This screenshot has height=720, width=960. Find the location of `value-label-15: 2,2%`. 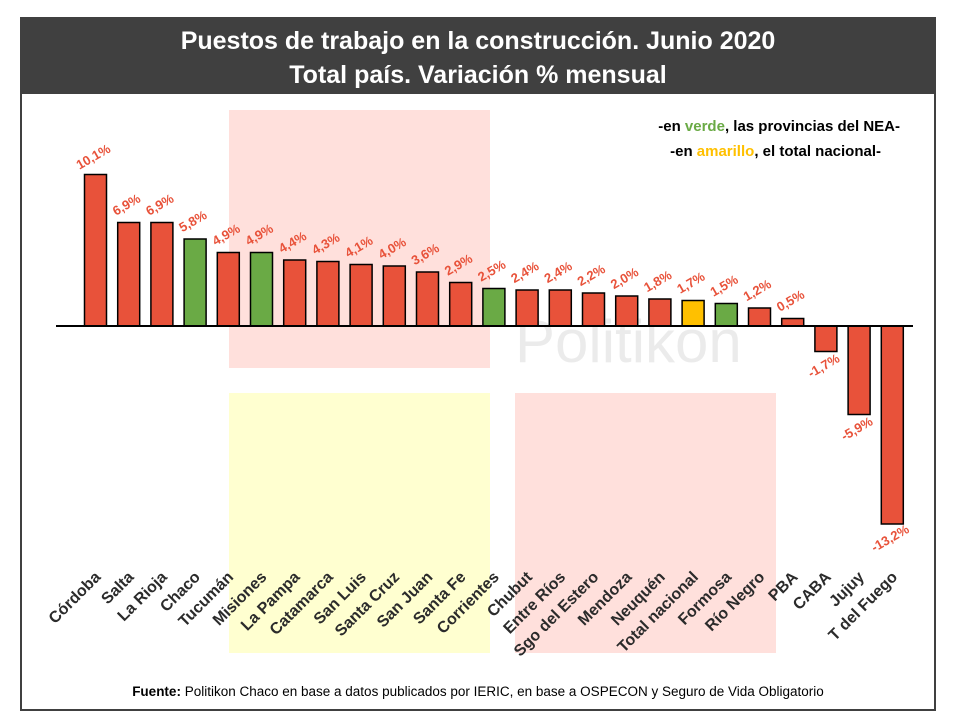

value-label-15: 2,2% is located at coordinates (592, 275).